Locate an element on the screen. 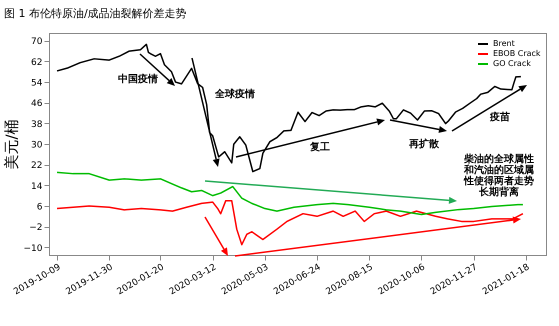 The image size is (559, 326). line-series is located at coordinates (290, 223).